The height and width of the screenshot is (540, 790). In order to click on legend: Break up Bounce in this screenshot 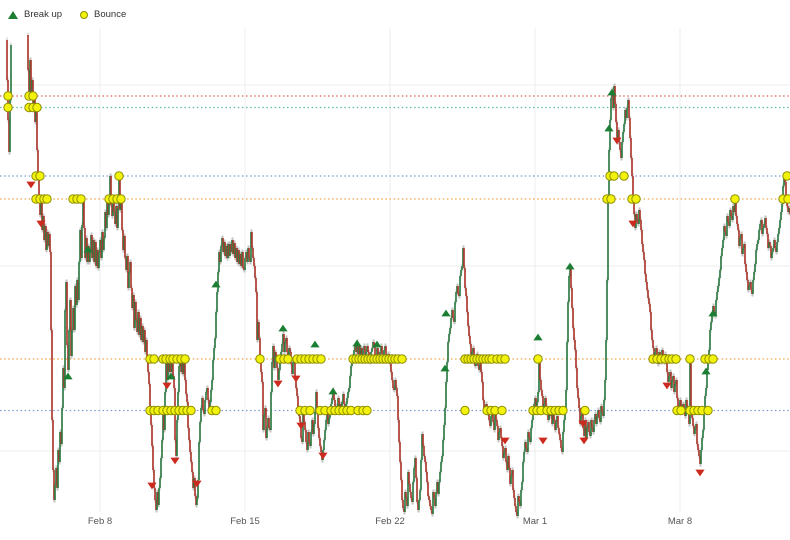, I will do `click(67, 14)`.